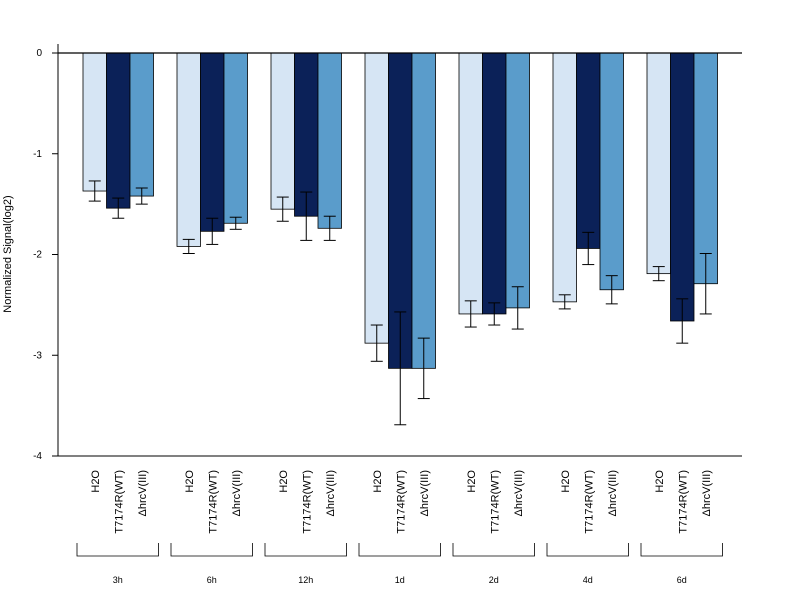  I want to click on group-label: 1d, so click(400, 580).